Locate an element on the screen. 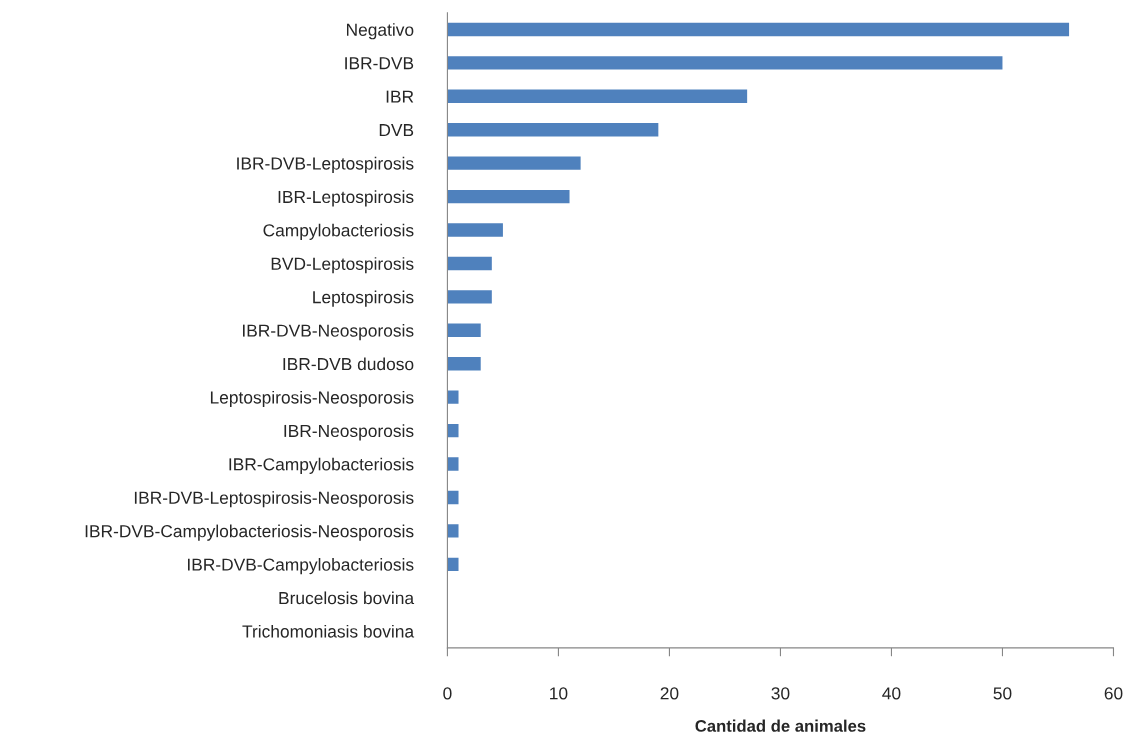 The image size is (1127, 749). y-tick-label: Campylobacteriosis is located at coordinates (338, 231).